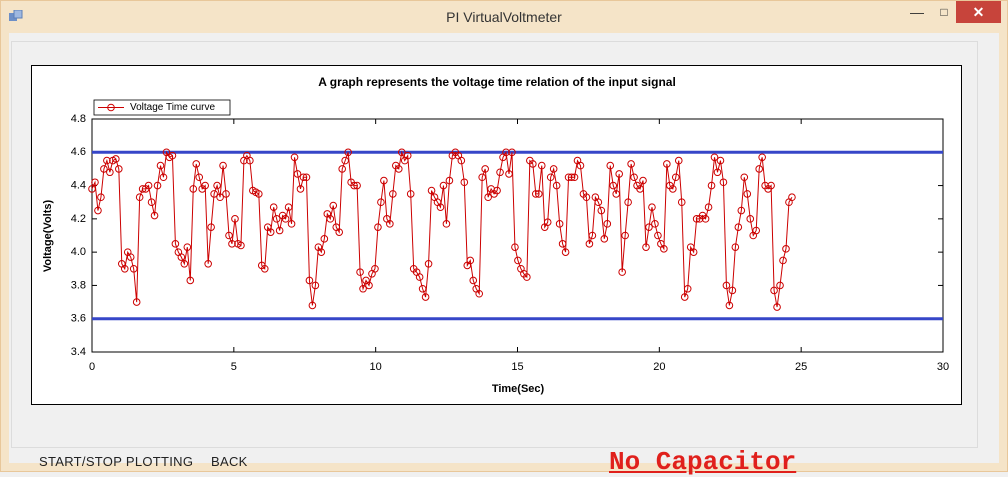 This screenshot has width=1008, height=477. I want to click on title-bar: PI VirtualVoltmeter — □ ✕, so click(504, 17).